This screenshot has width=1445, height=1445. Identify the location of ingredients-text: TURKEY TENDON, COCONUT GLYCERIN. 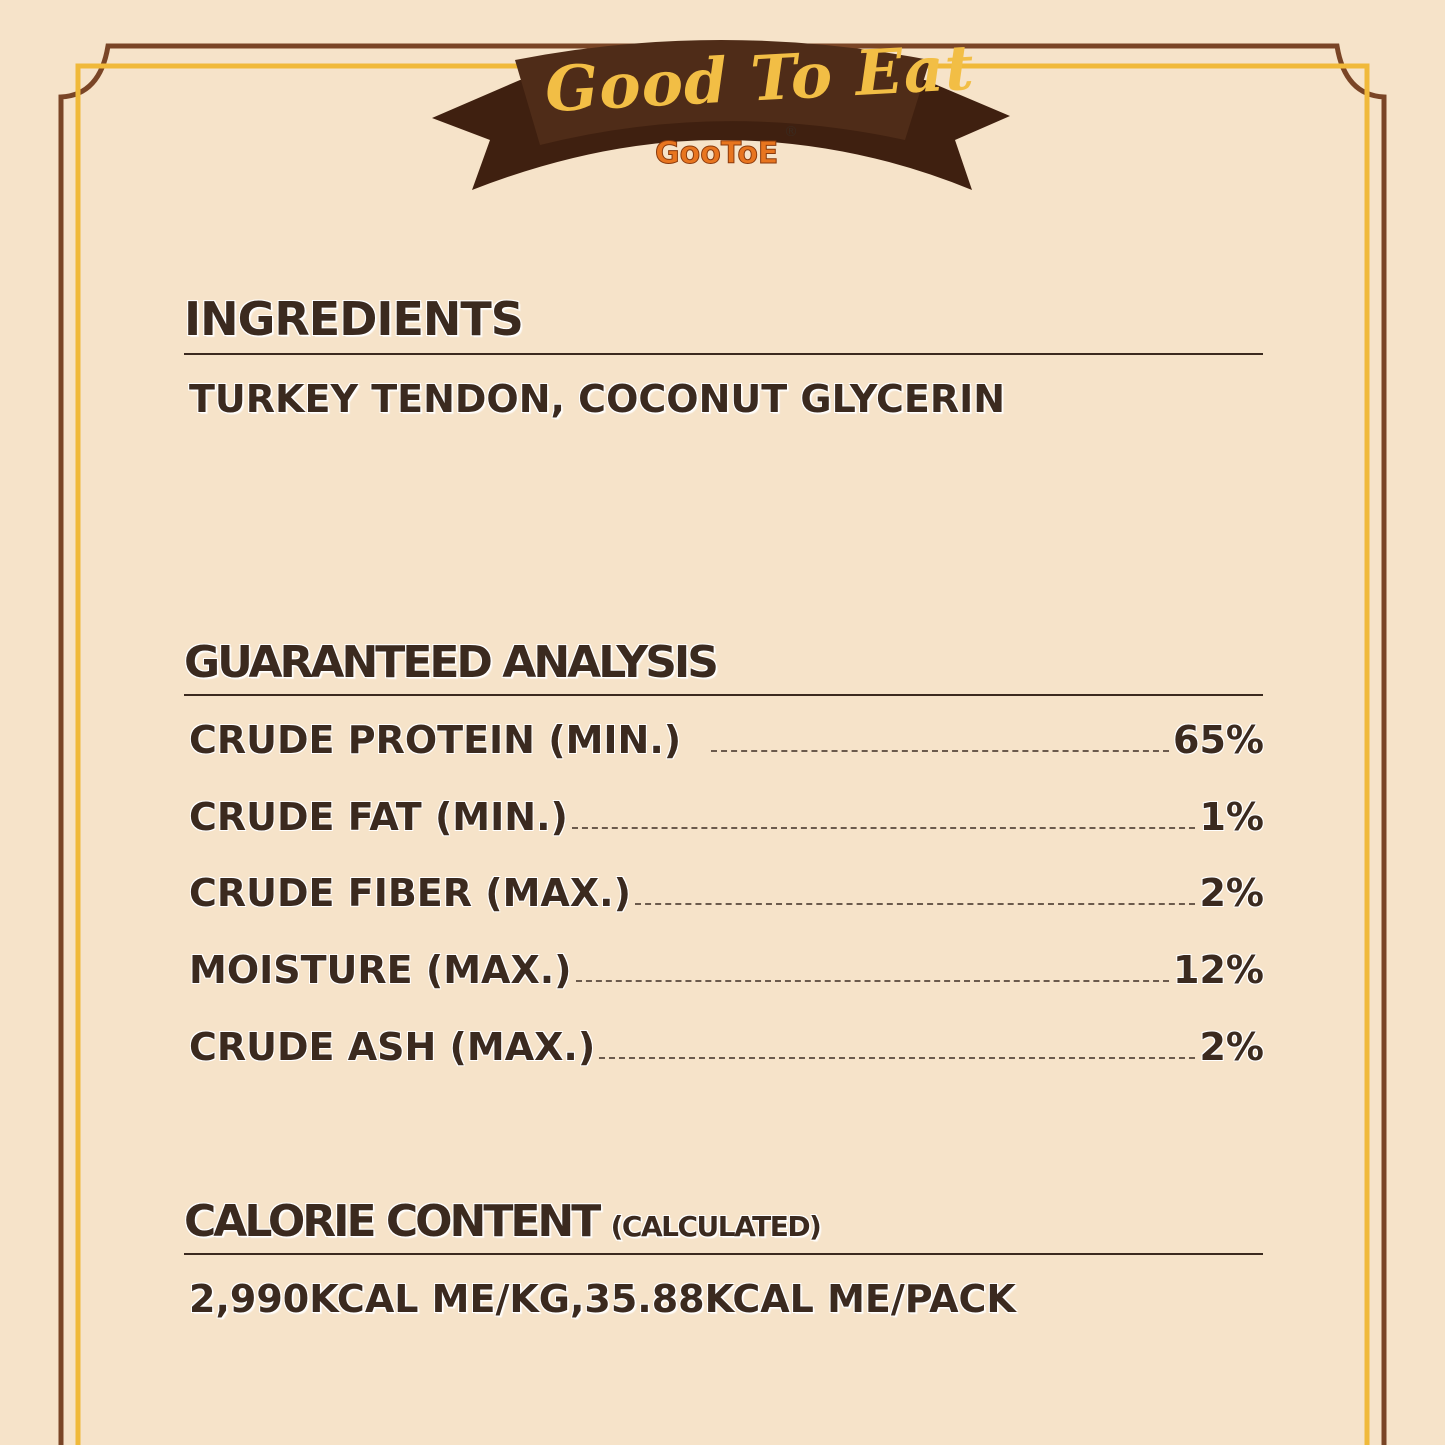
(597, 399).